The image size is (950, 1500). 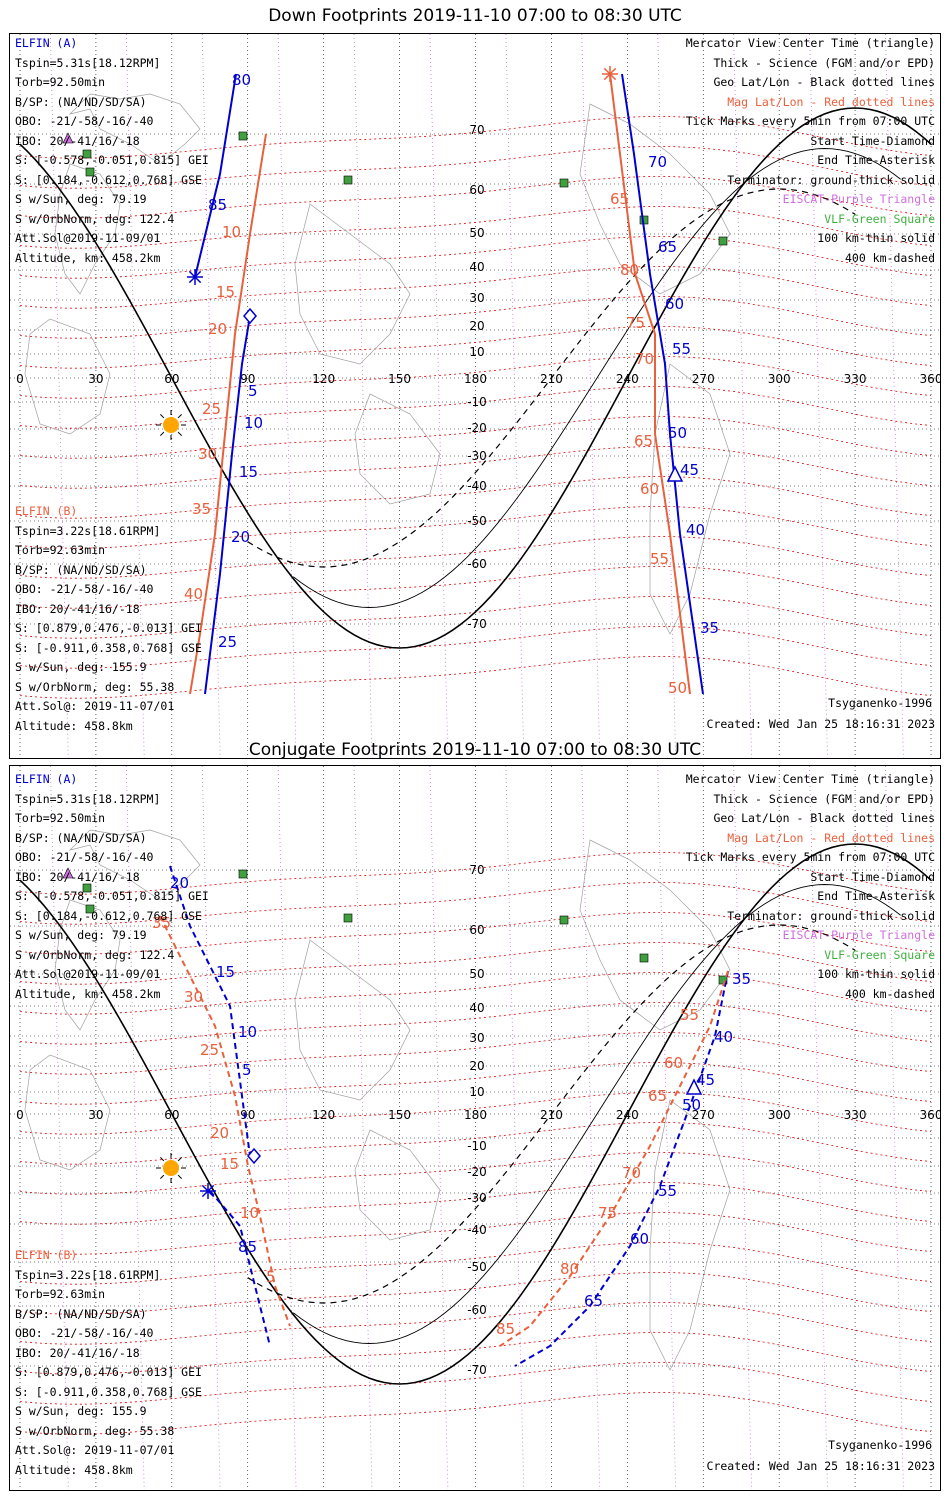 I want to click on longitude-label: 150, so click(x=399, y=1115).